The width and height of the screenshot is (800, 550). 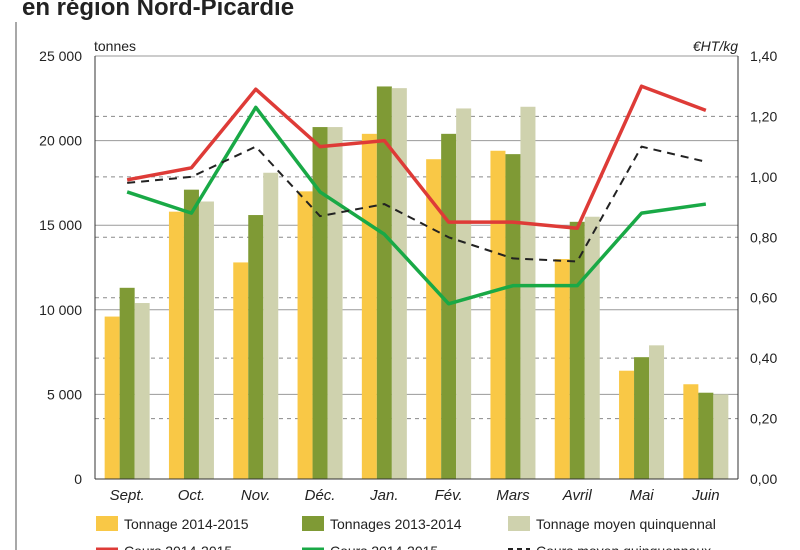 I want to click on x-tick-label: Sept., so click(x=127, y=495).